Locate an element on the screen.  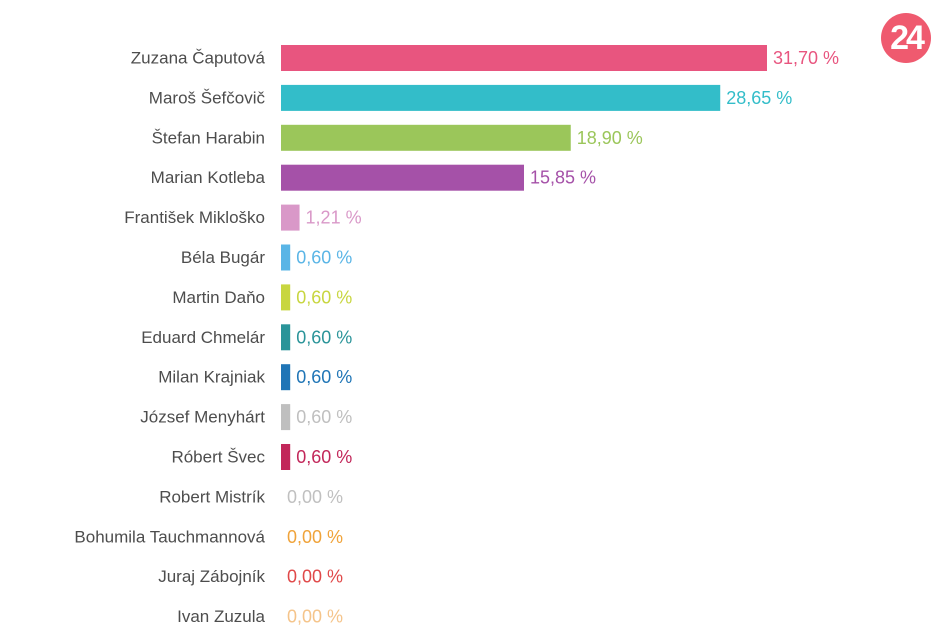
category-label: József Menyhárt is located at coordinates (202, 417).